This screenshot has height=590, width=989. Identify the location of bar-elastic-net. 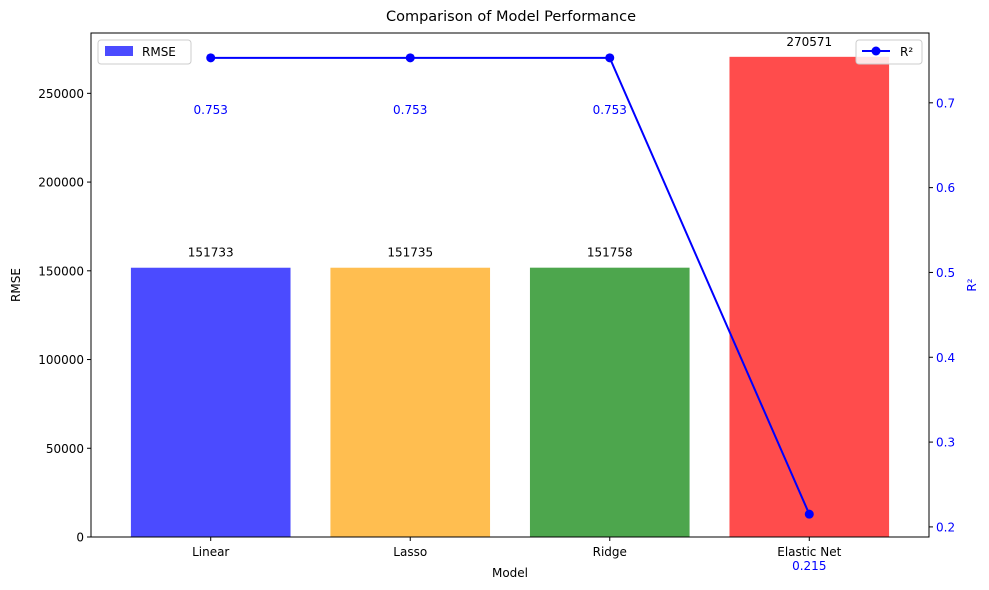
(809, 296).